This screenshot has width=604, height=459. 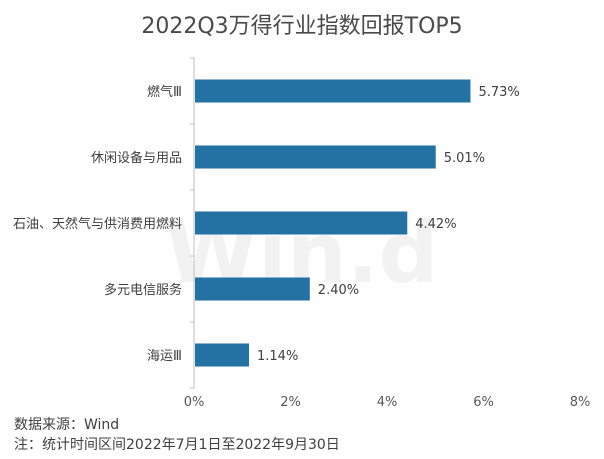 I want to click on date-range-note: 注：统计时间区间2022年7月1日至2022年9月30日, so click(x=177, y=445).